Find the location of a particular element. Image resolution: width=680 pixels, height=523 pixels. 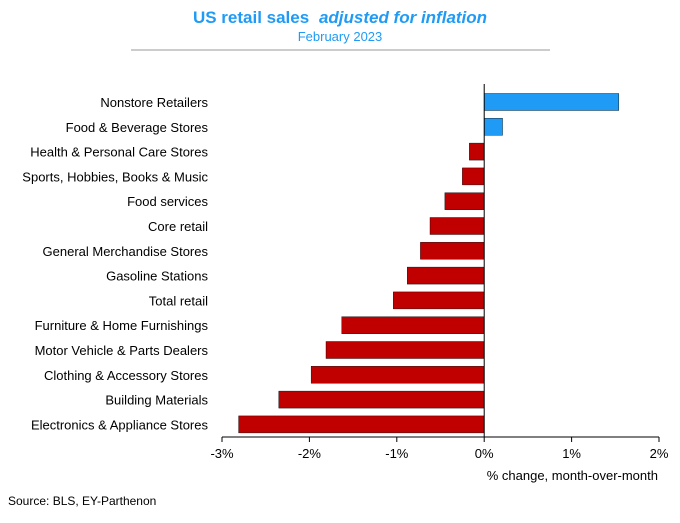

x-axis: -3% -2% -1% 0% 1% 2% is located at coordinates (439, 448).